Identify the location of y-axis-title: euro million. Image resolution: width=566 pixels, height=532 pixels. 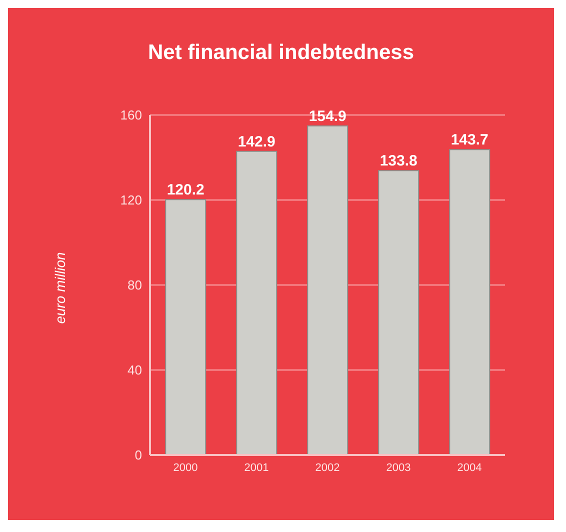
(60, 288).